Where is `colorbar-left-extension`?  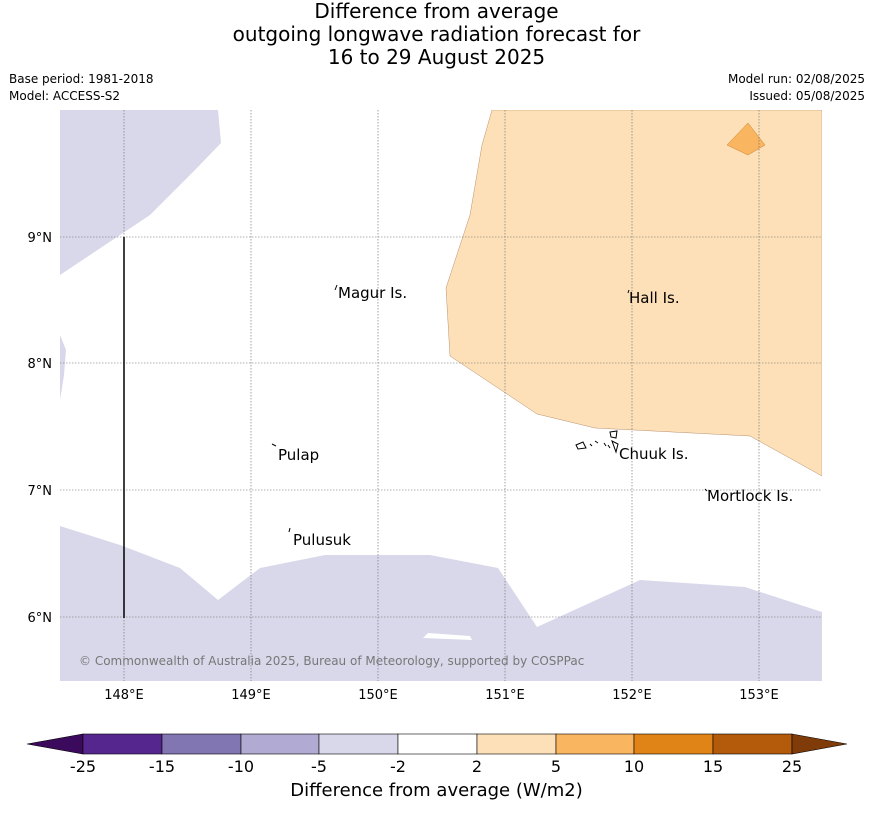 colorbar-left-extension is located at coordinates (55, 744).